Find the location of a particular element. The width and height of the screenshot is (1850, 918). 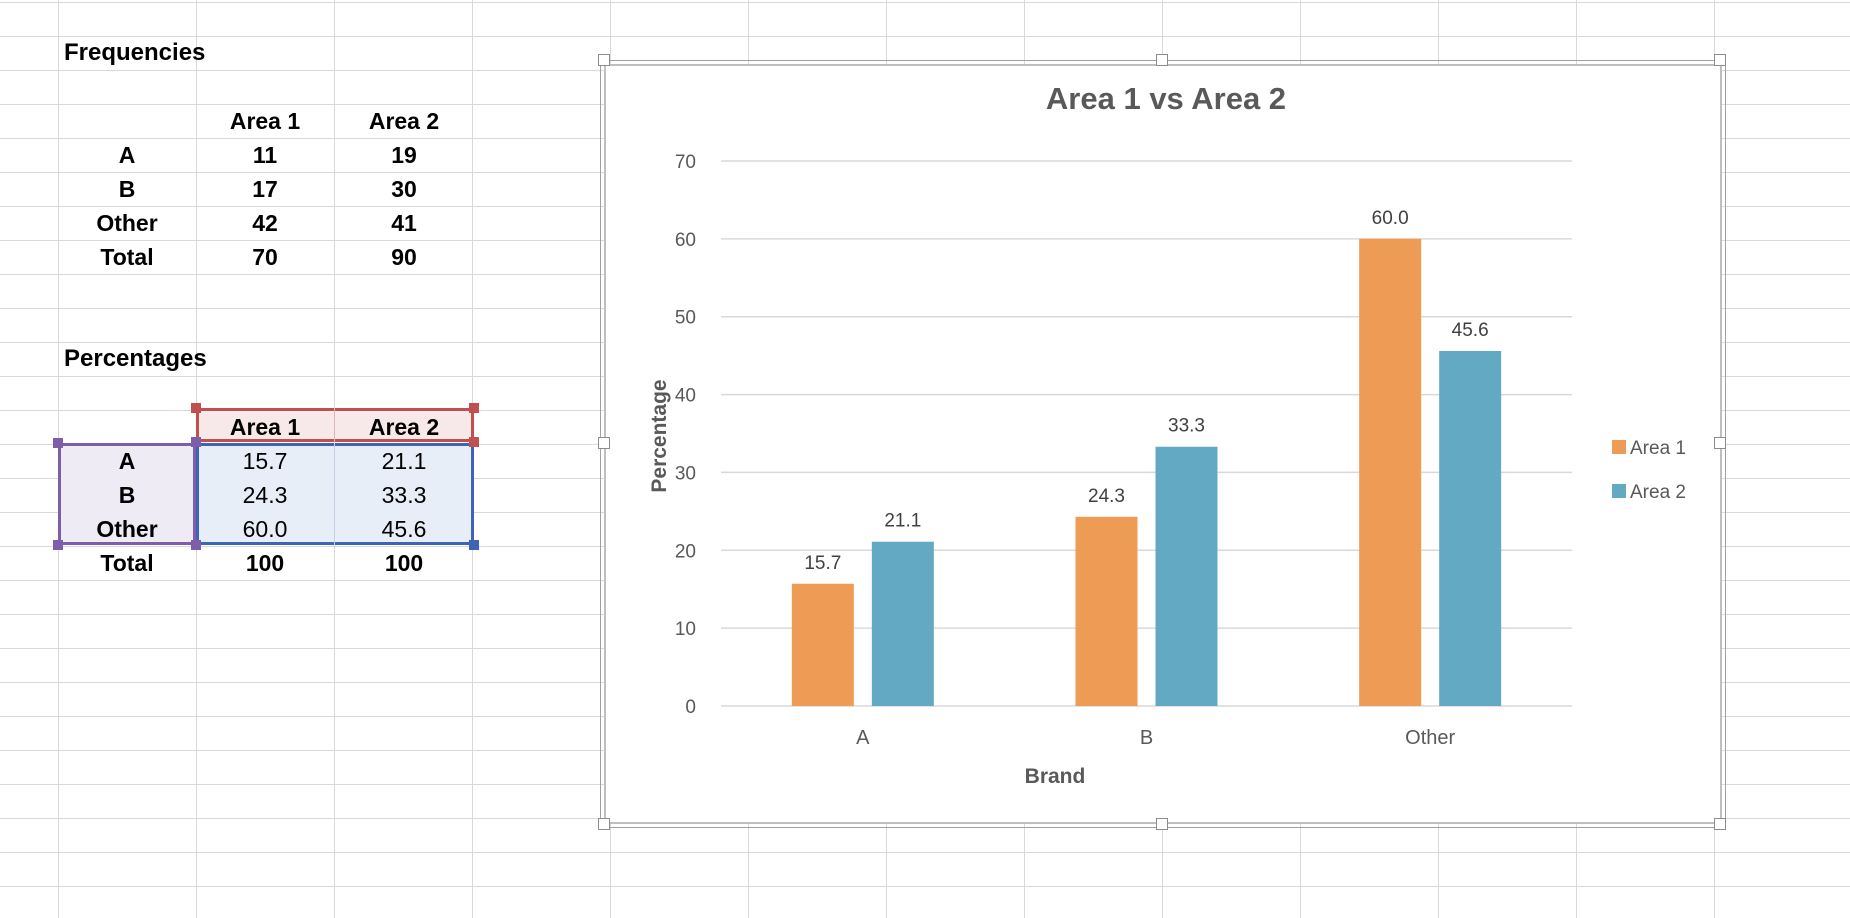

header-divider is located at coordinates (334, 425).